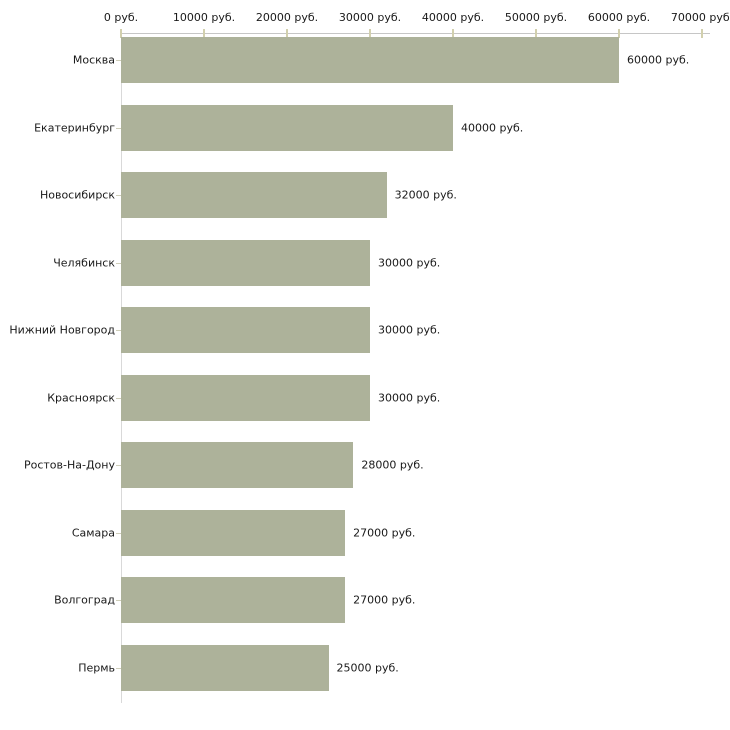 The image size is (730, 730). I want to click on category-label: Самара, so click(93, 532).